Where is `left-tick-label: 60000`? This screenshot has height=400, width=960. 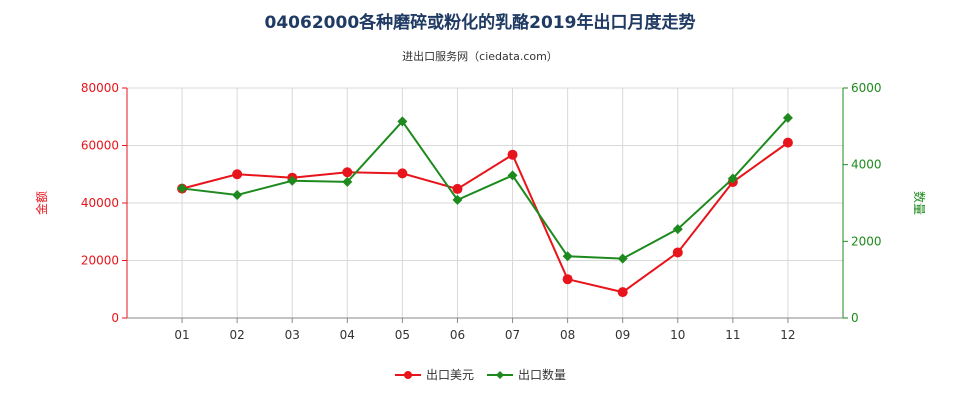 left-tick-label: 60000 is located at coordinates (100, 146).